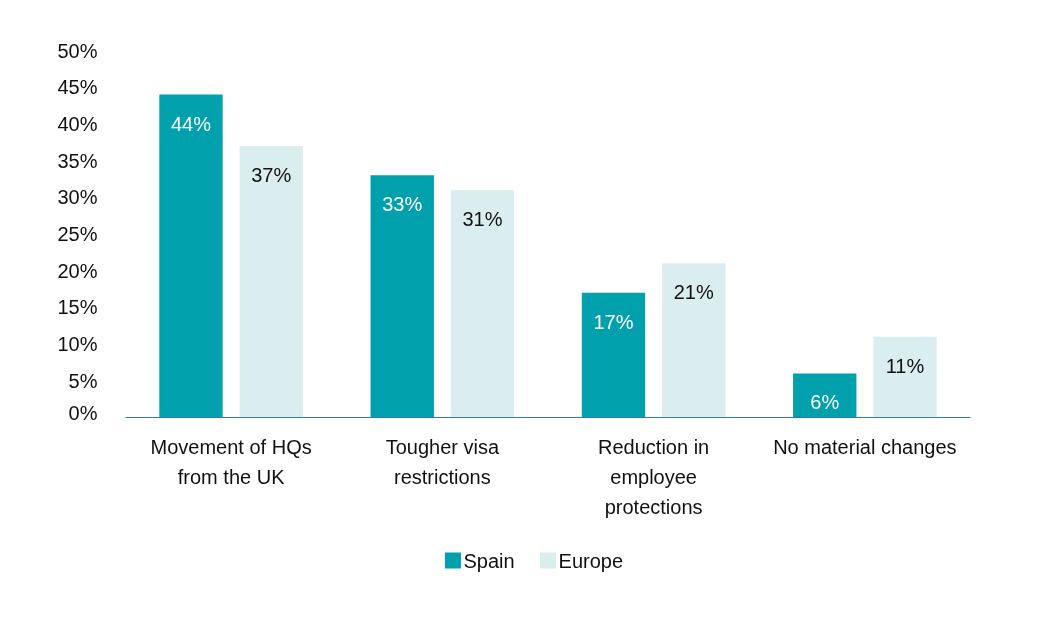 Image resolution: width=1039 pixels, height=619 pixels. What do you see at coordinates (77, 50) in the screenshot?
I see `y-tick-label: 50%` at bounding box center [77, 50].